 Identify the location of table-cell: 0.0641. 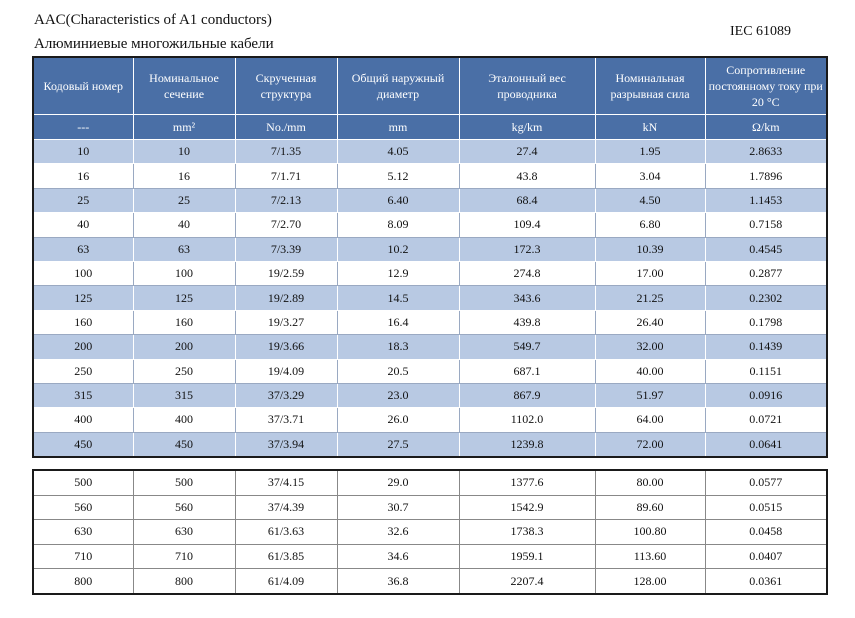
(766, 444).